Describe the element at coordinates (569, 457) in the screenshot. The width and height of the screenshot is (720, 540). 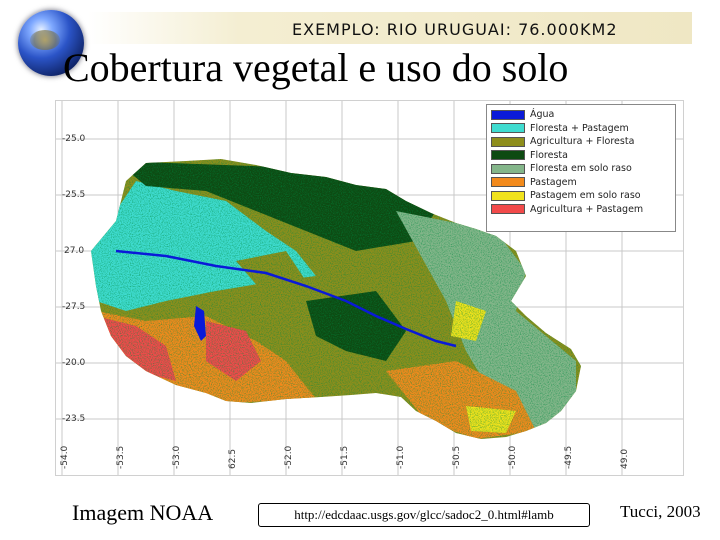
I see `longitude-label: -49.5` at that location.